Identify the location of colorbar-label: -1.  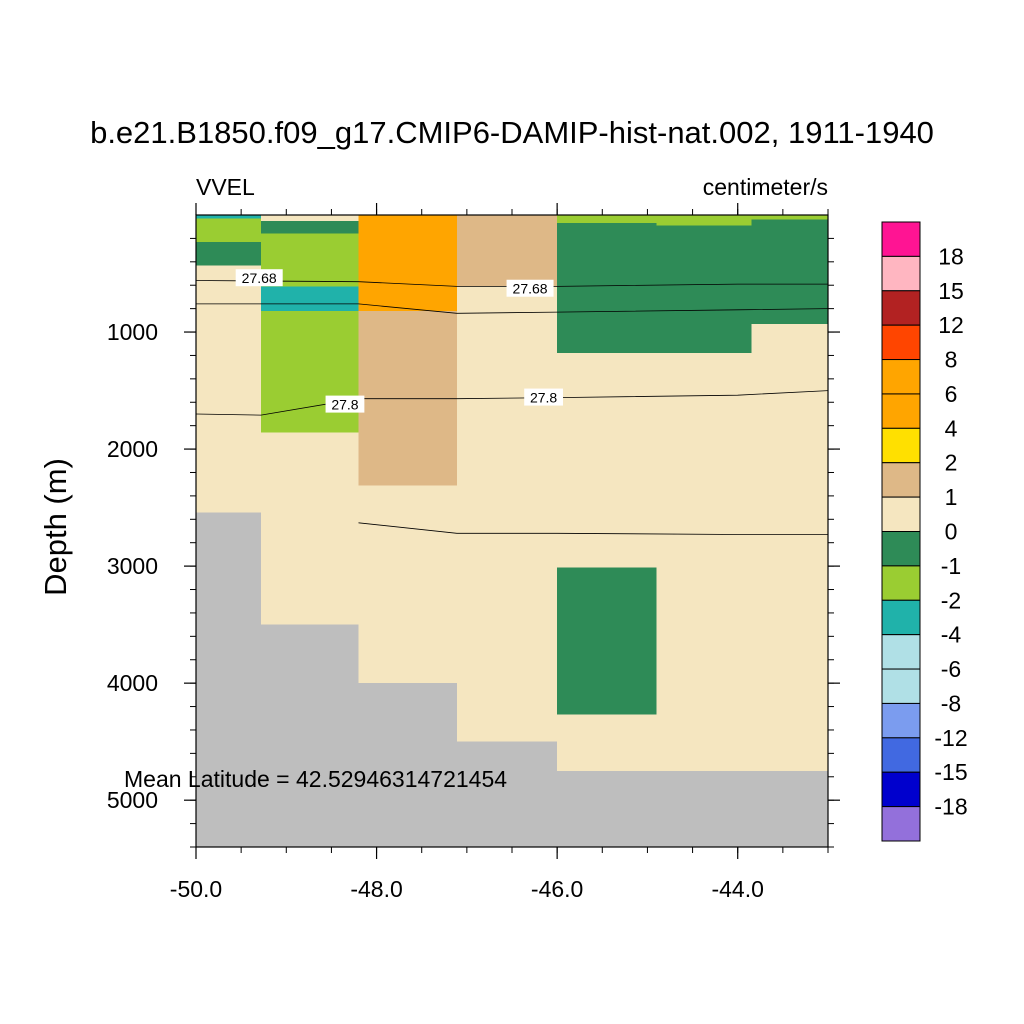
(951, 566).